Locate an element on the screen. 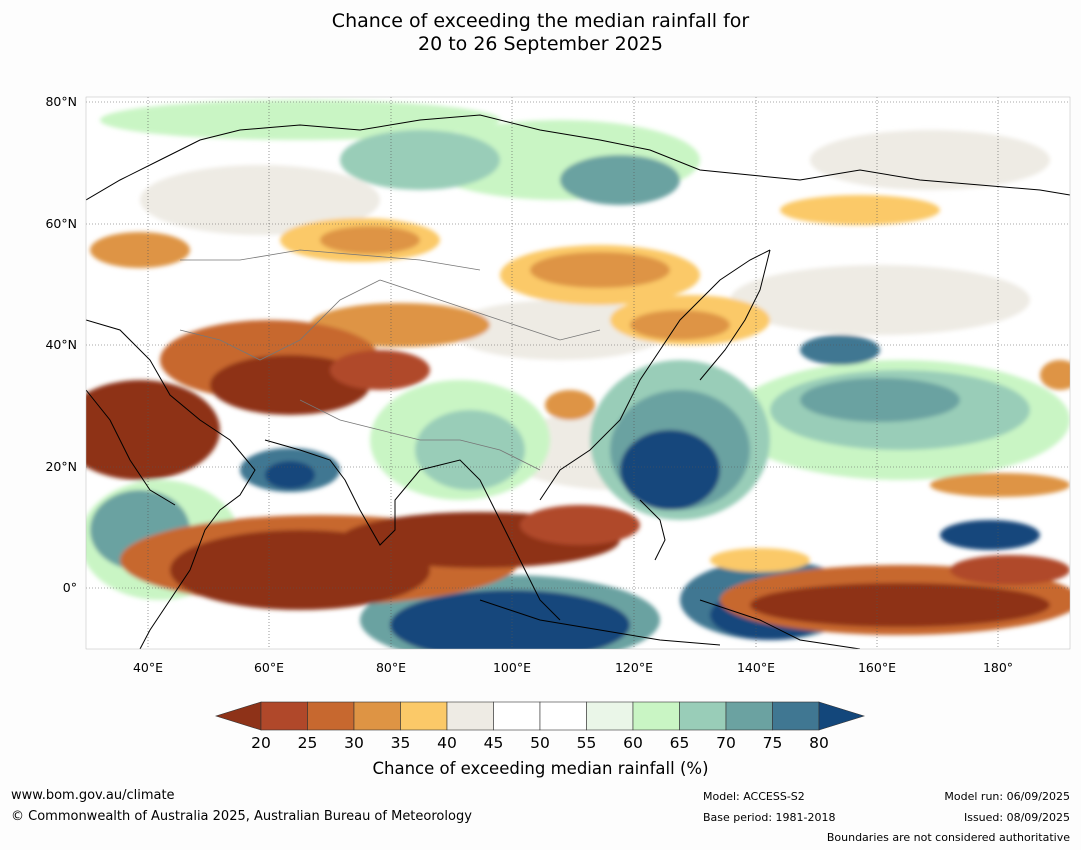 This screenshot has width=1081, height=850. colorbar-arrow-low is located at coordinates (238, 716).